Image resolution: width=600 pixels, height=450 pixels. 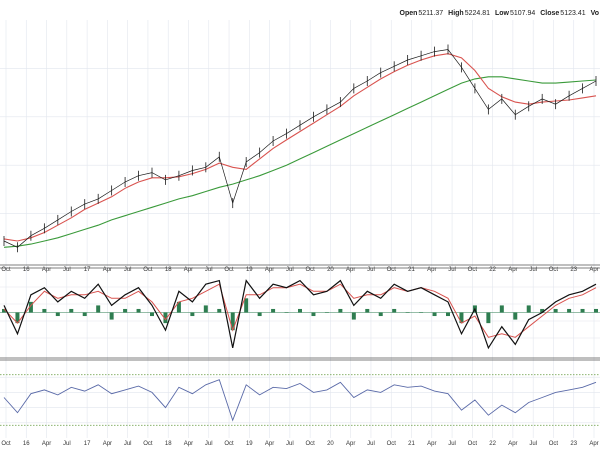 What do you see at coordinates (330, 444) in the screenshot?
I see `x-tick-label: 20` at bounding box center [330, 444].